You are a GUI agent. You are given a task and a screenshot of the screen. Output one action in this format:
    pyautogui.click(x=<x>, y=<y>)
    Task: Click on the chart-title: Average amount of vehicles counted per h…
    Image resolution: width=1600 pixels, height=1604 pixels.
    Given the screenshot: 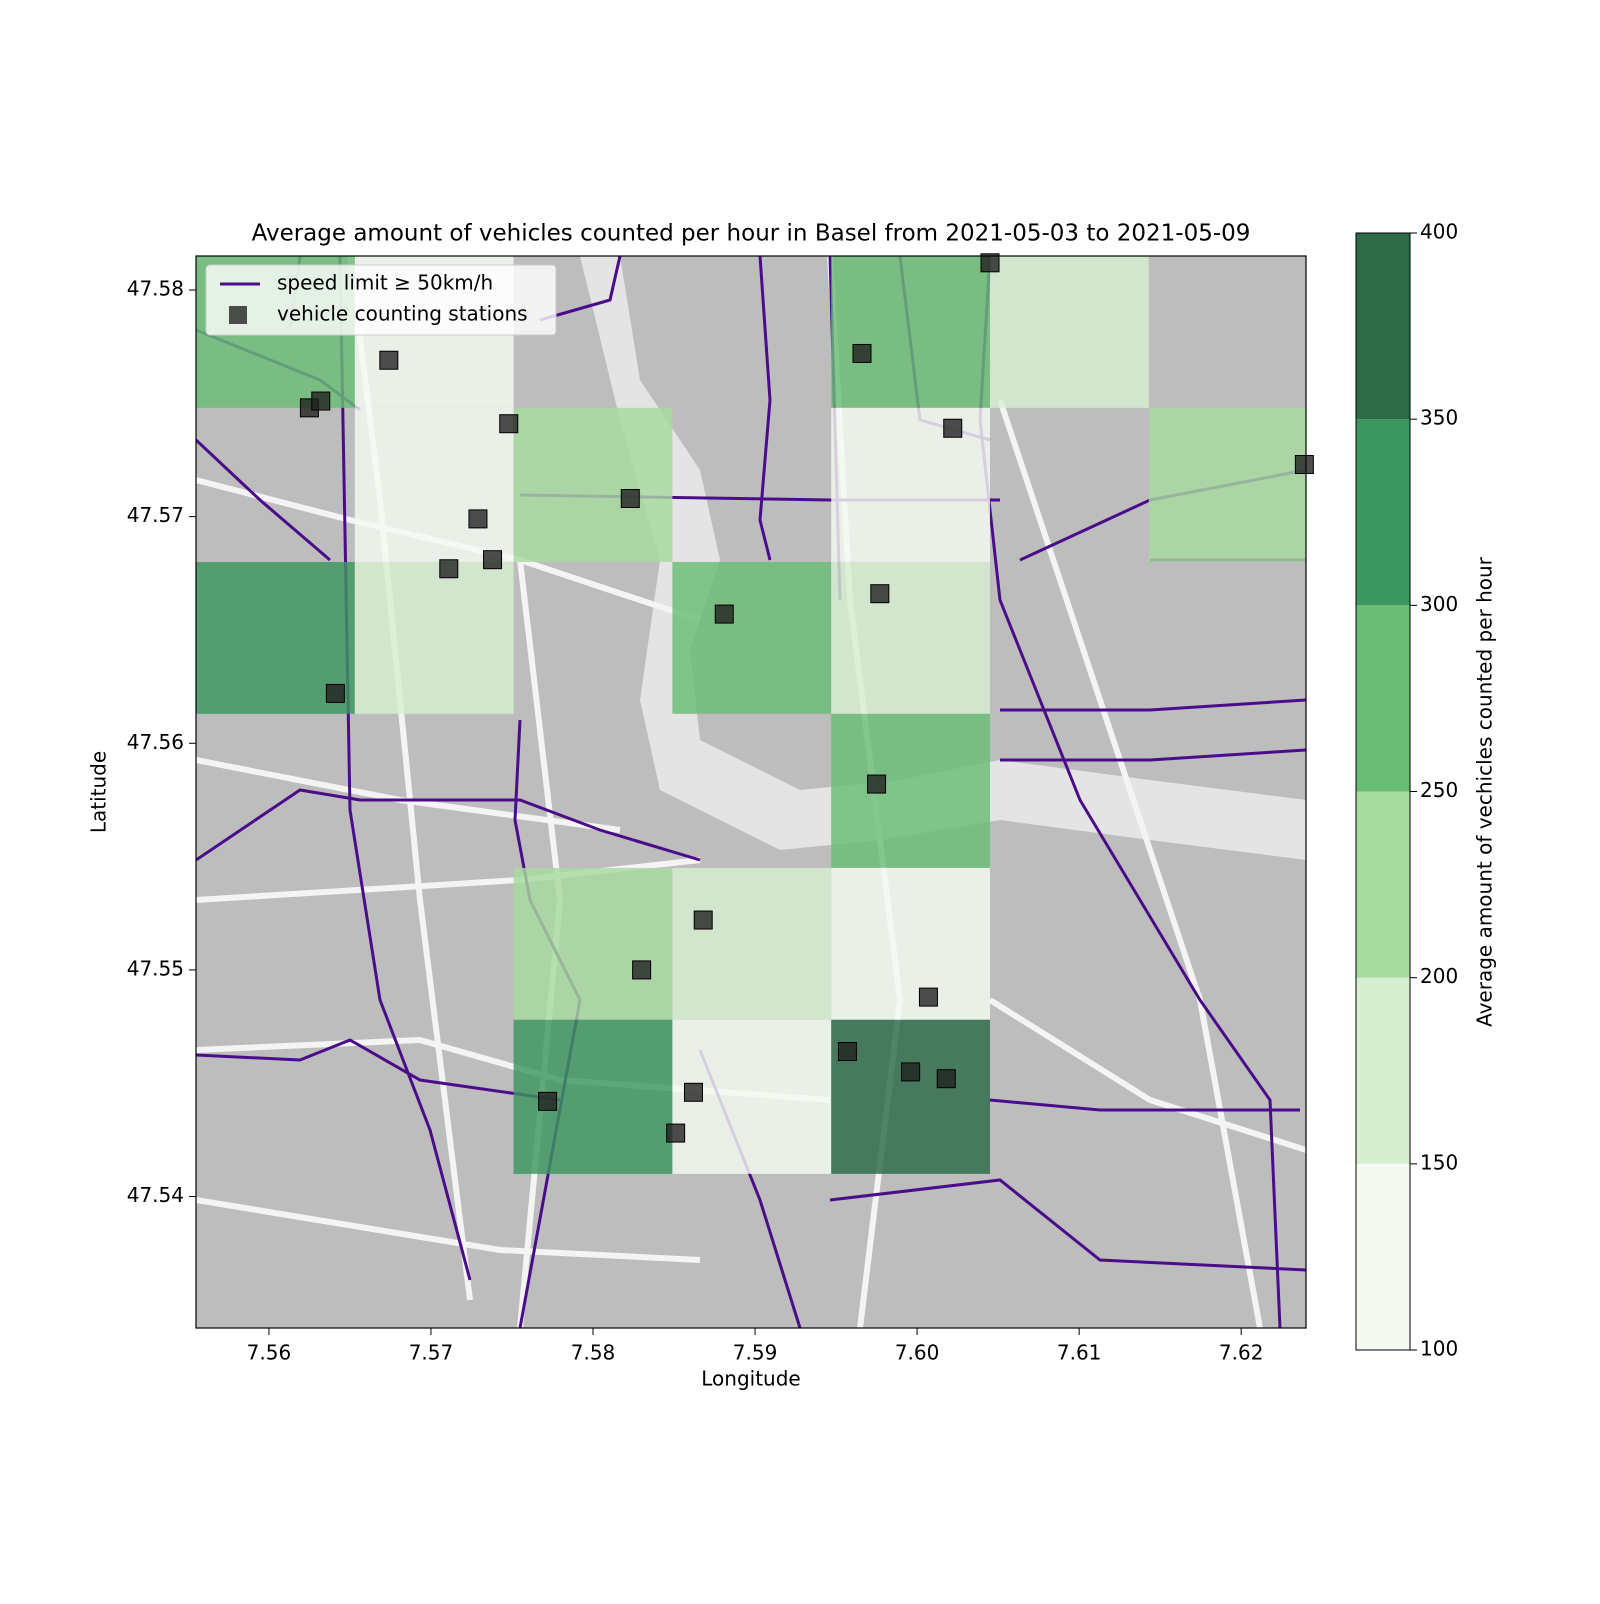 What is the action you would take?
    pyautogui.click(x=751, y=234)
    